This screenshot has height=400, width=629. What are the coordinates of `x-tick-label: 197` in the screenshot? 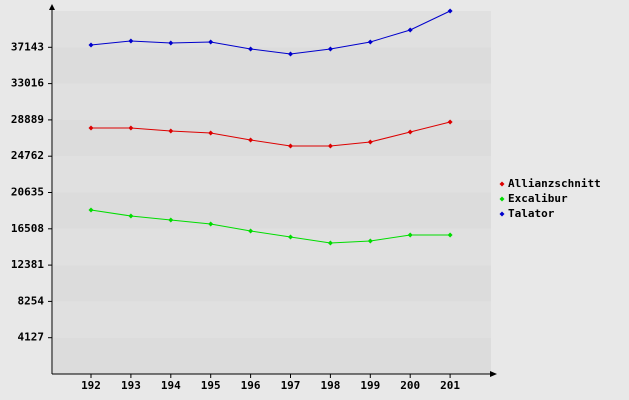 It's located at (291, 385).